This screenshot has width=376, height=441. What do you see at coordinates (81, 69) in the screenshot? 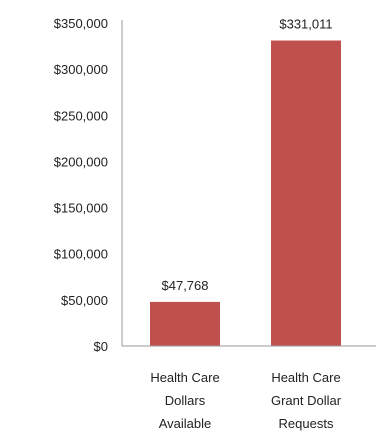
I see `y-tick-label: $300,000` at bounding box center [81, 69].